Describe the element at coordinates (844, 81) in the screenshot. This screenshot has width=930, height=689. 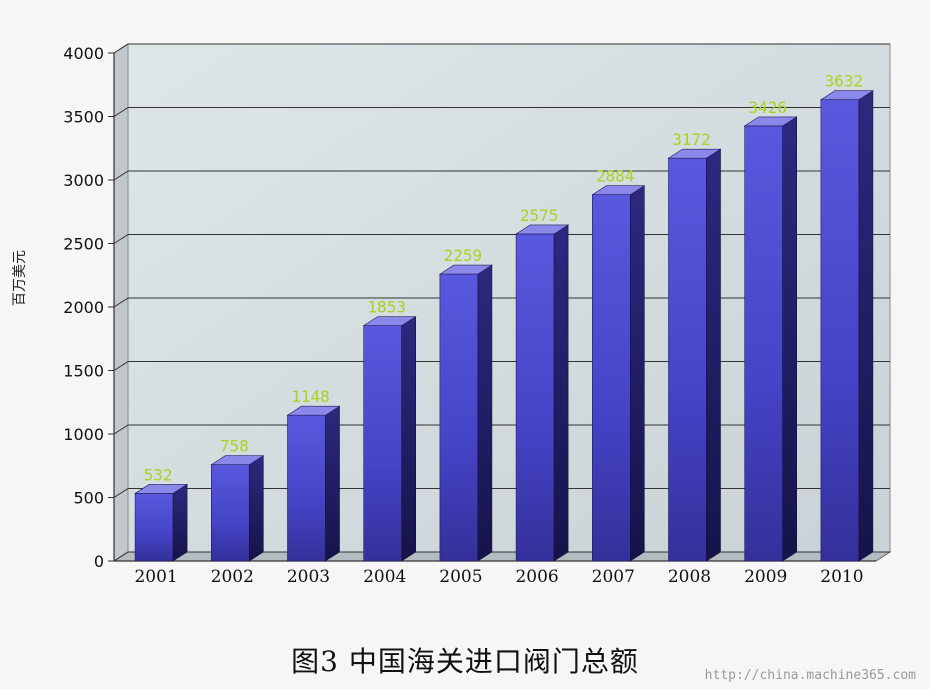
I see `data-label: 3632` at that location.